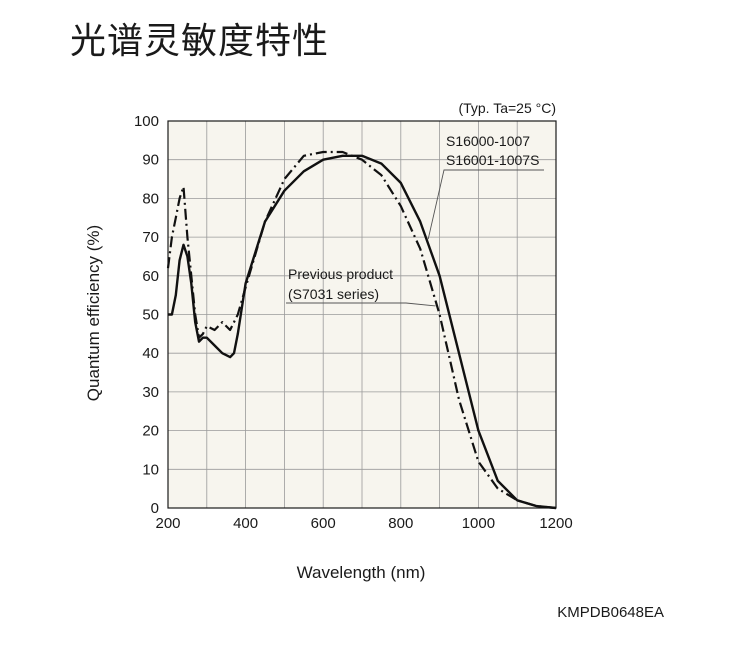 The height and width of the screenshot is (655, 754). Describe the element at coordinates (150, 237) in the screenshot. I see `y-tick-label: 70` at that location.